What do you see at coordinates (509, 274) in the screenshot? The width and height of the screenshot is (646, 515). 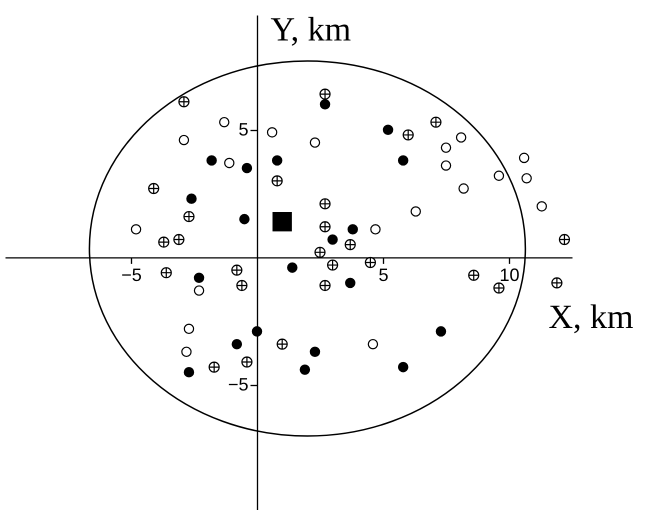 I see `x-tick-label: 10` at bounding box center [509, 274].